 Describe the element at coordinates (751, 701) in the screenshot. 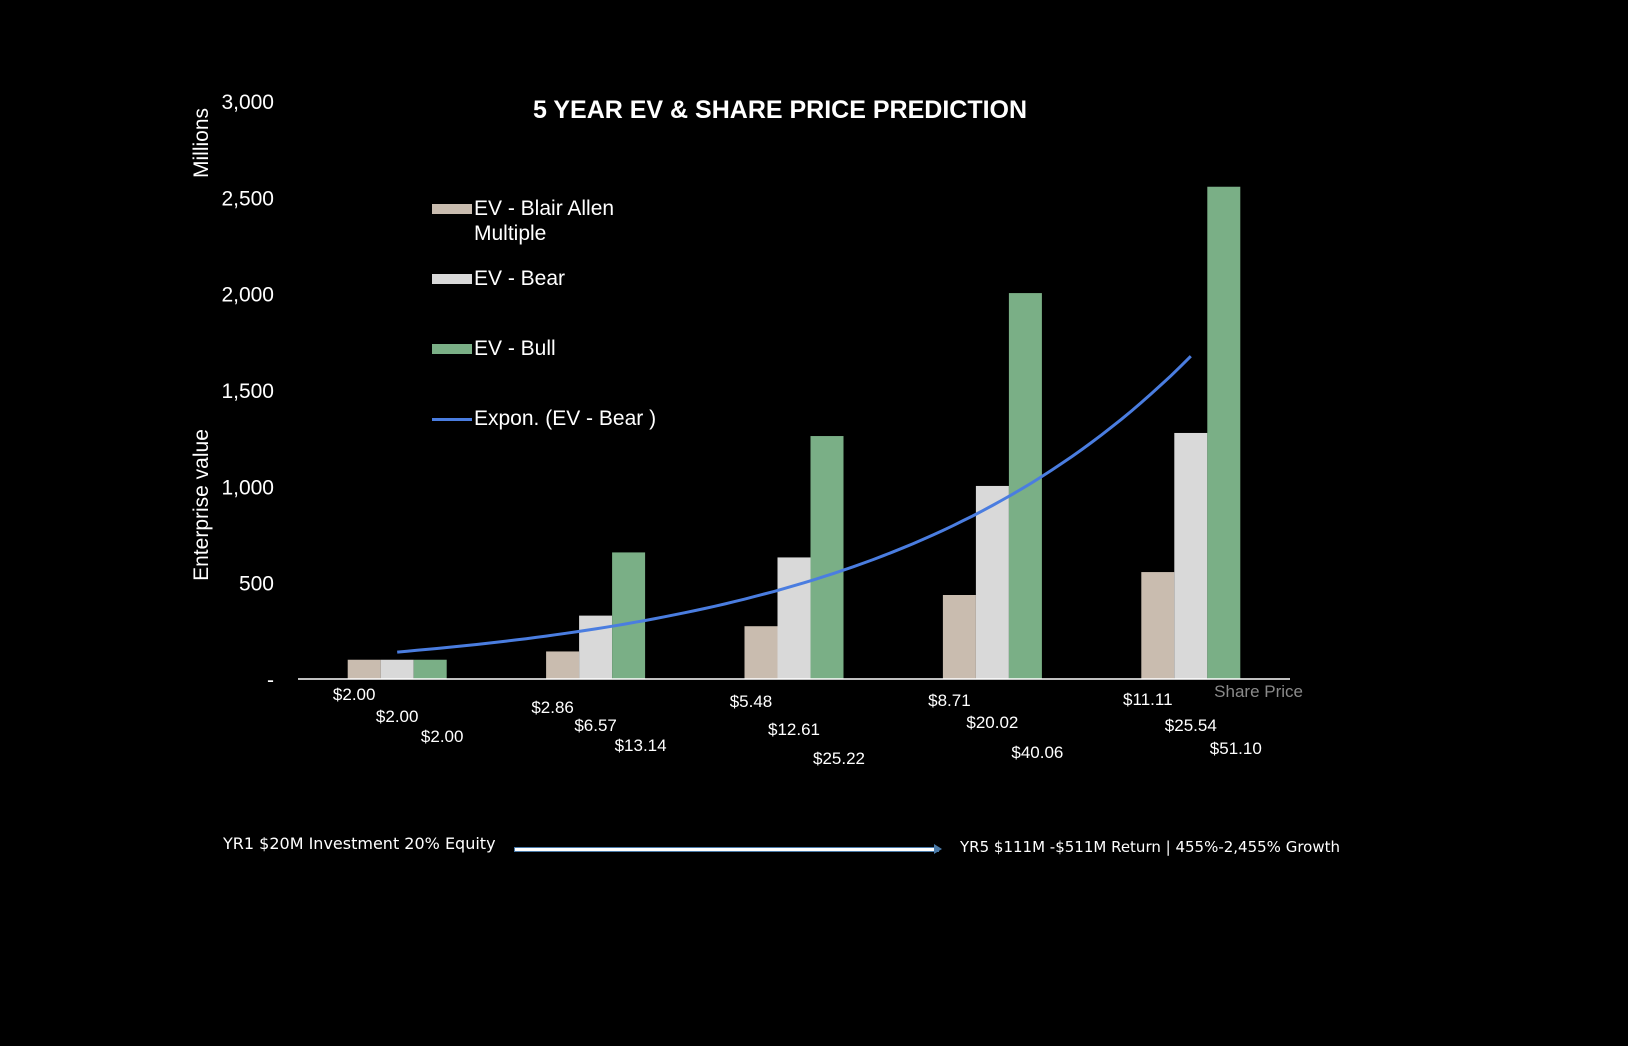

I see `data-label: $5.48` at that location.